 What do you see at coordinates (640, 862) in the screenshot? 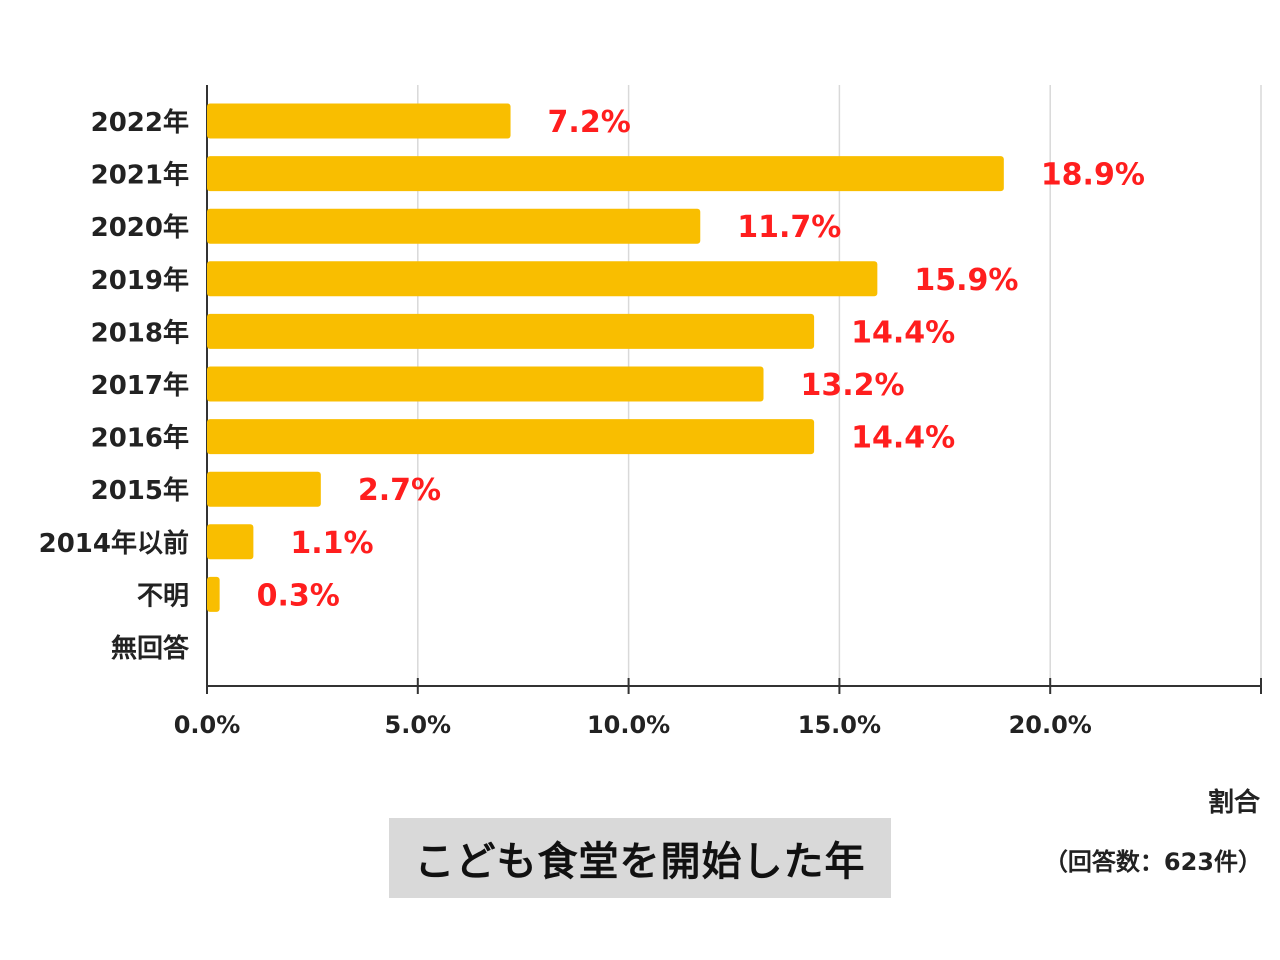
I see `chart-title: こども食堂を開始した年` at bounding box center [640, 862].